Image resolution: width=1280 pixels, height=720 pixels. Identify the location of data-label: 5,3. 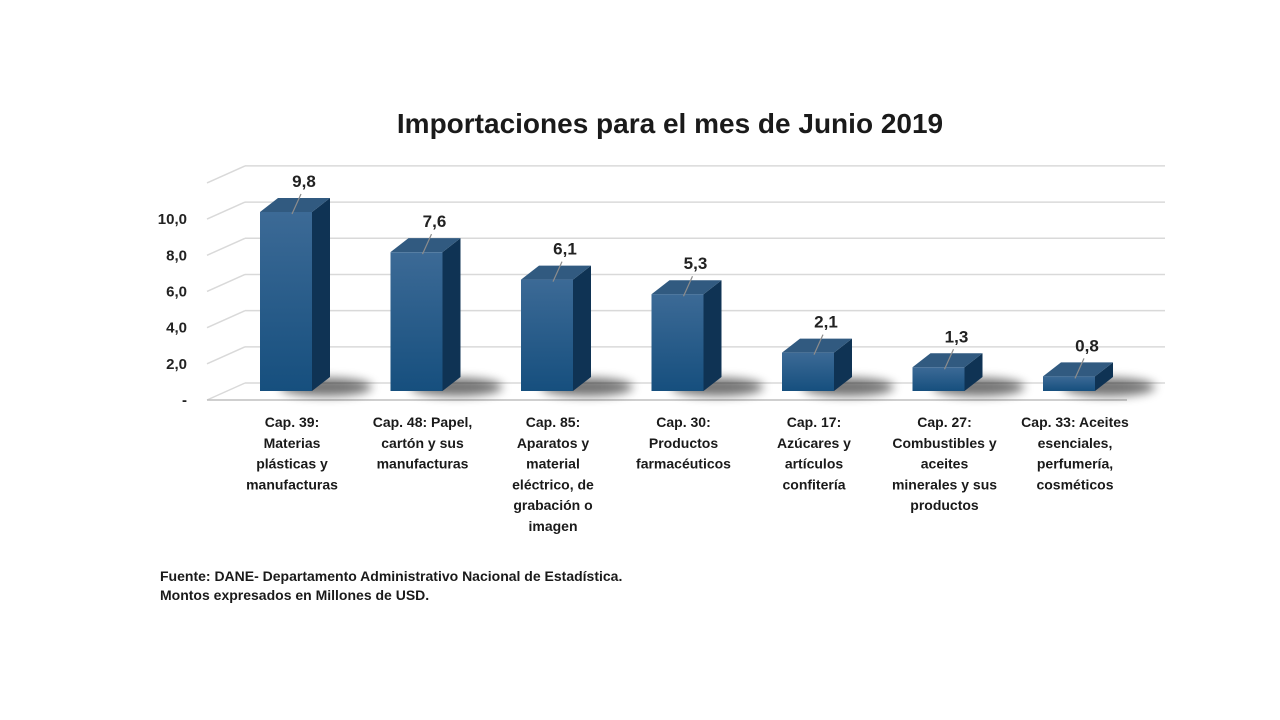
(696, 263).